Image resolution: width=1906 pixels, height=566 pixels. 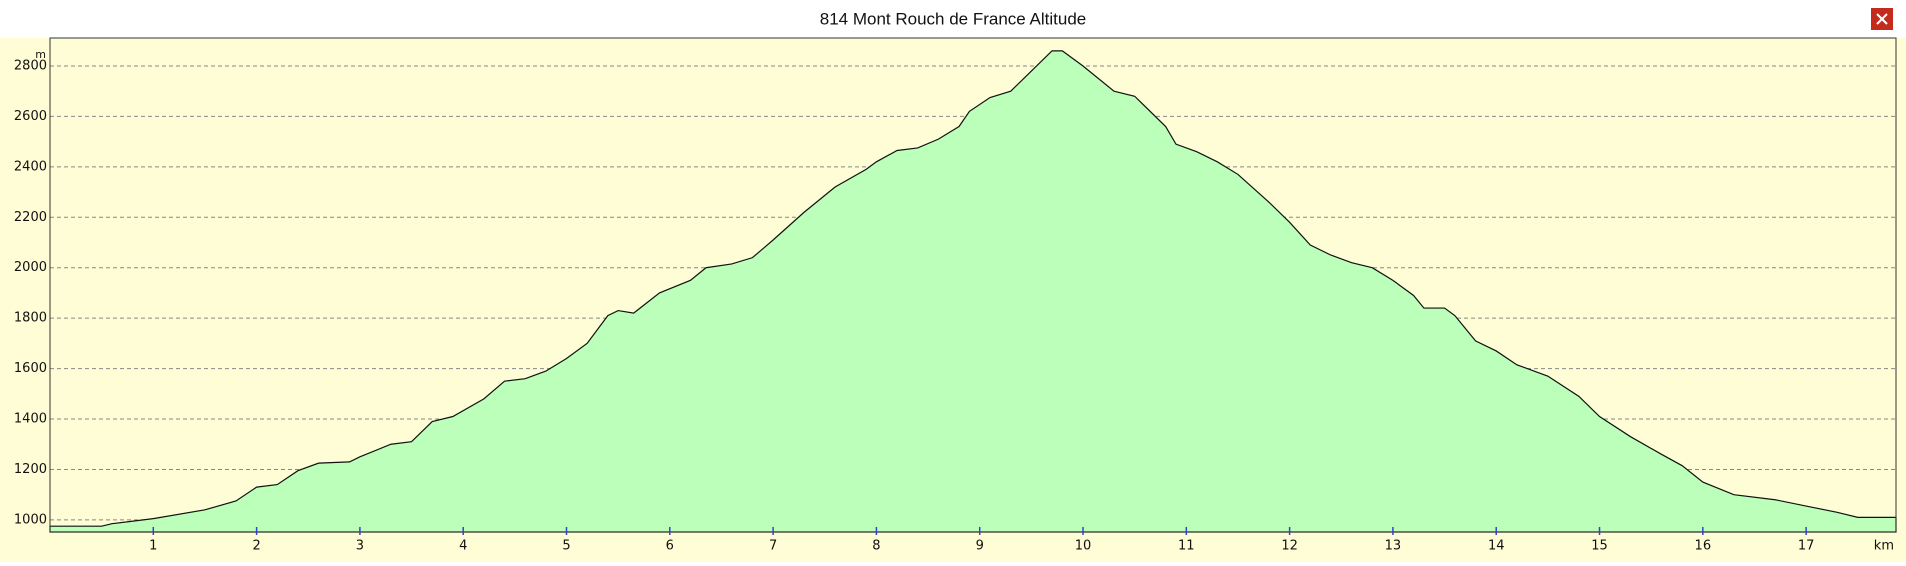 I want to click on x-tick-label: 10, so click(x=1083, y=546).